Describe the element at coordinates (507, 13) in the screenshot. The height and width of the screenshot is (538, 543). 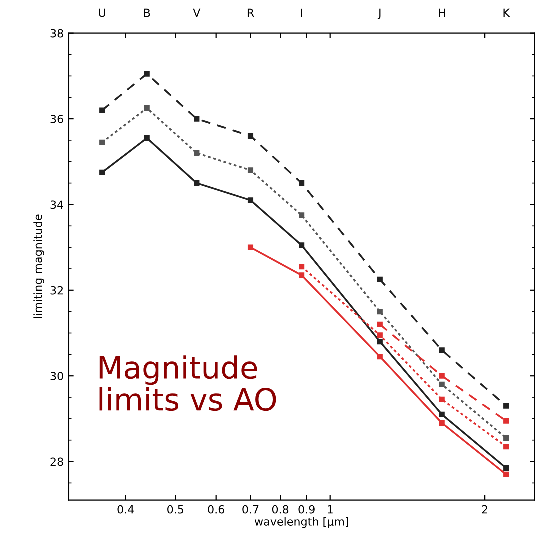
I see `text: K` at that location.